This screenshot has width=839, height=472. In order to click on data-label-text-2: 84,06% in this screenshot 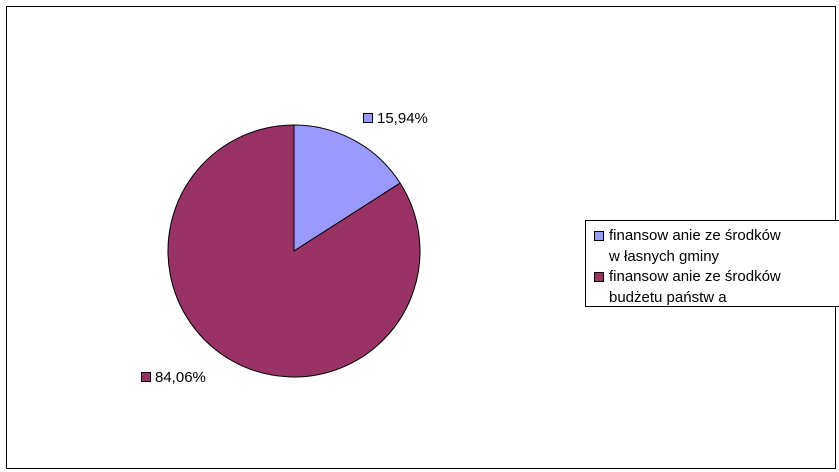, I will do `click(180, 377)`.